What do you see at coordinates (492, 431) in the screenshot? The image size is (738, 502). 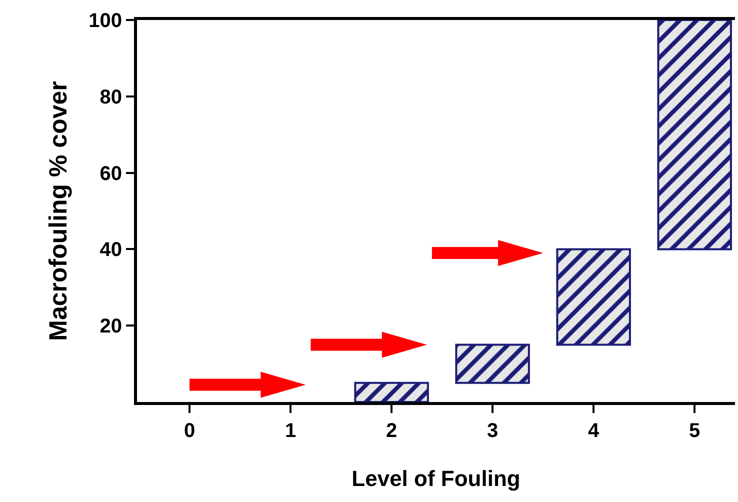 I see `x-tick-label: 3` at bounding box center [492, 431].